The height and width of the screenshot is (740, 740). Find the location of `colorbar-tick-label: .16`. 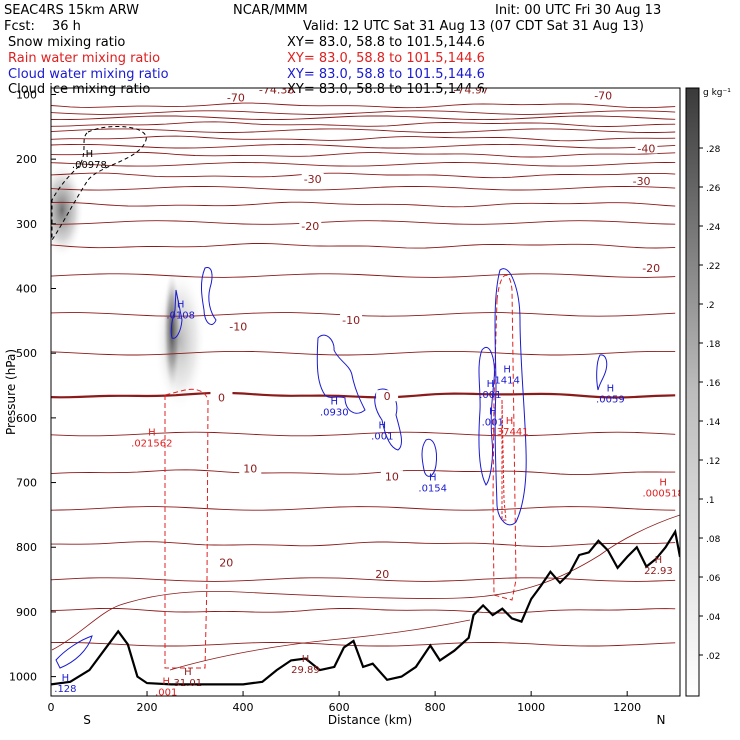

colorbar-tick-label: .16 is located at coordinates (713, 384).